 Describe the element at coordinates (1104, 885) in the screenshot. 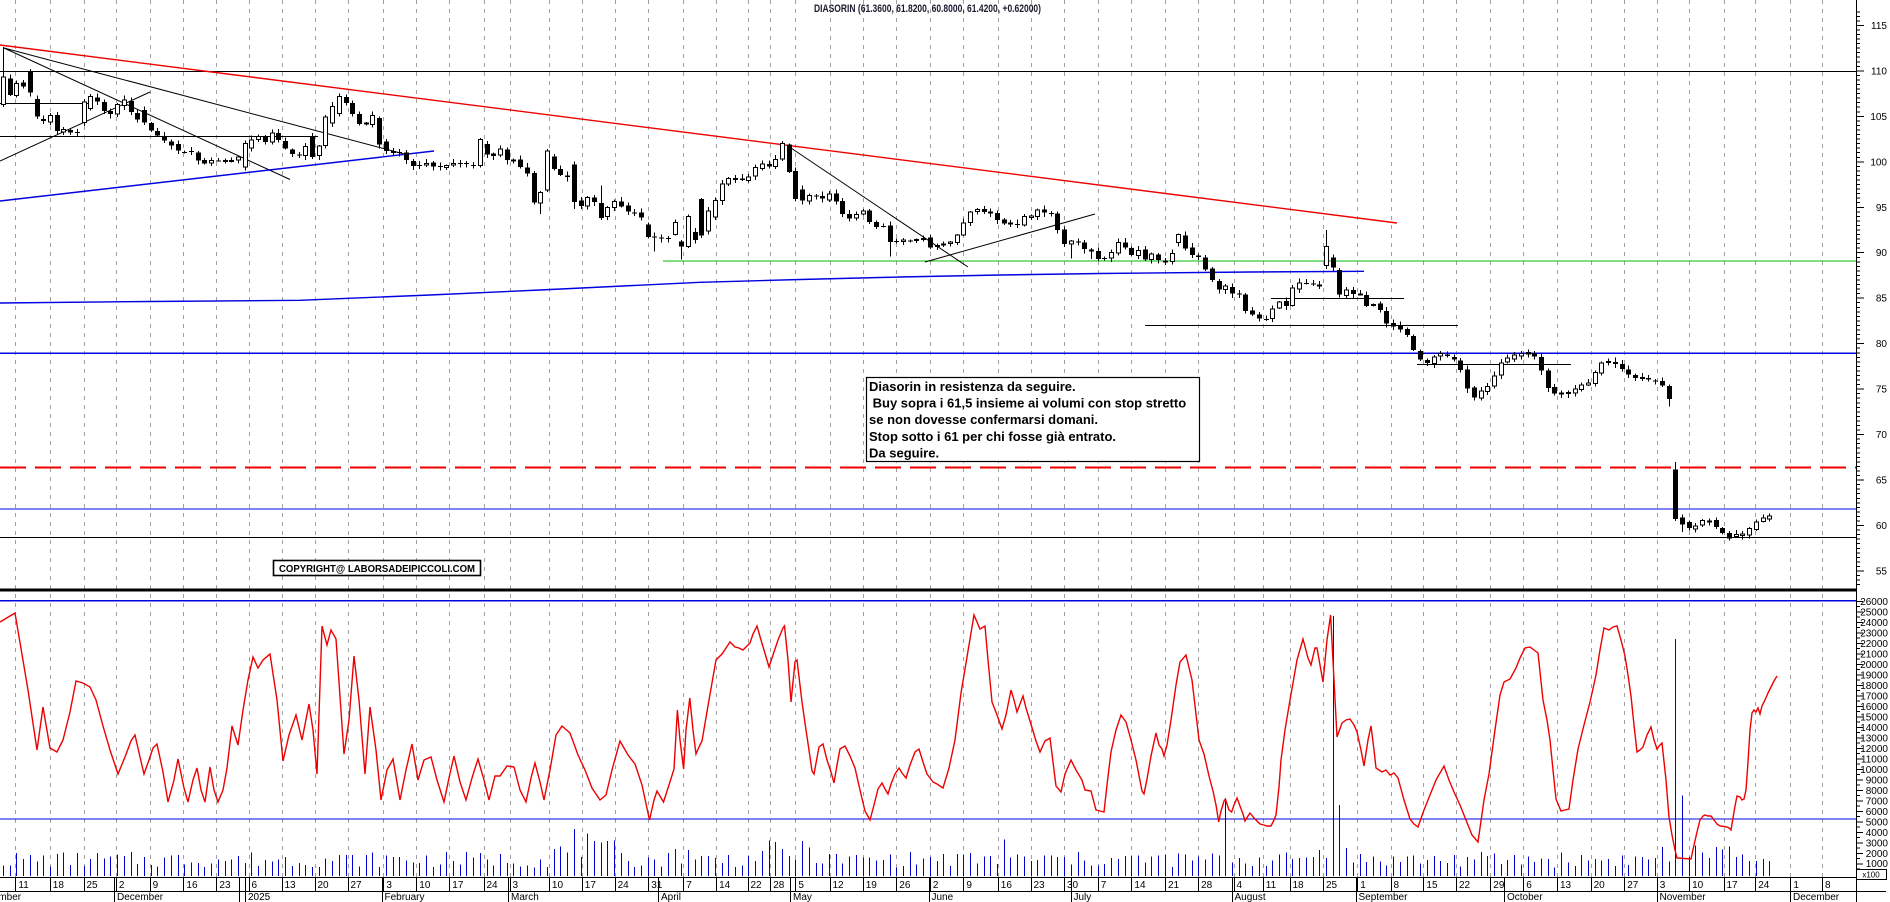

I see `svg-text: 7` at that location.